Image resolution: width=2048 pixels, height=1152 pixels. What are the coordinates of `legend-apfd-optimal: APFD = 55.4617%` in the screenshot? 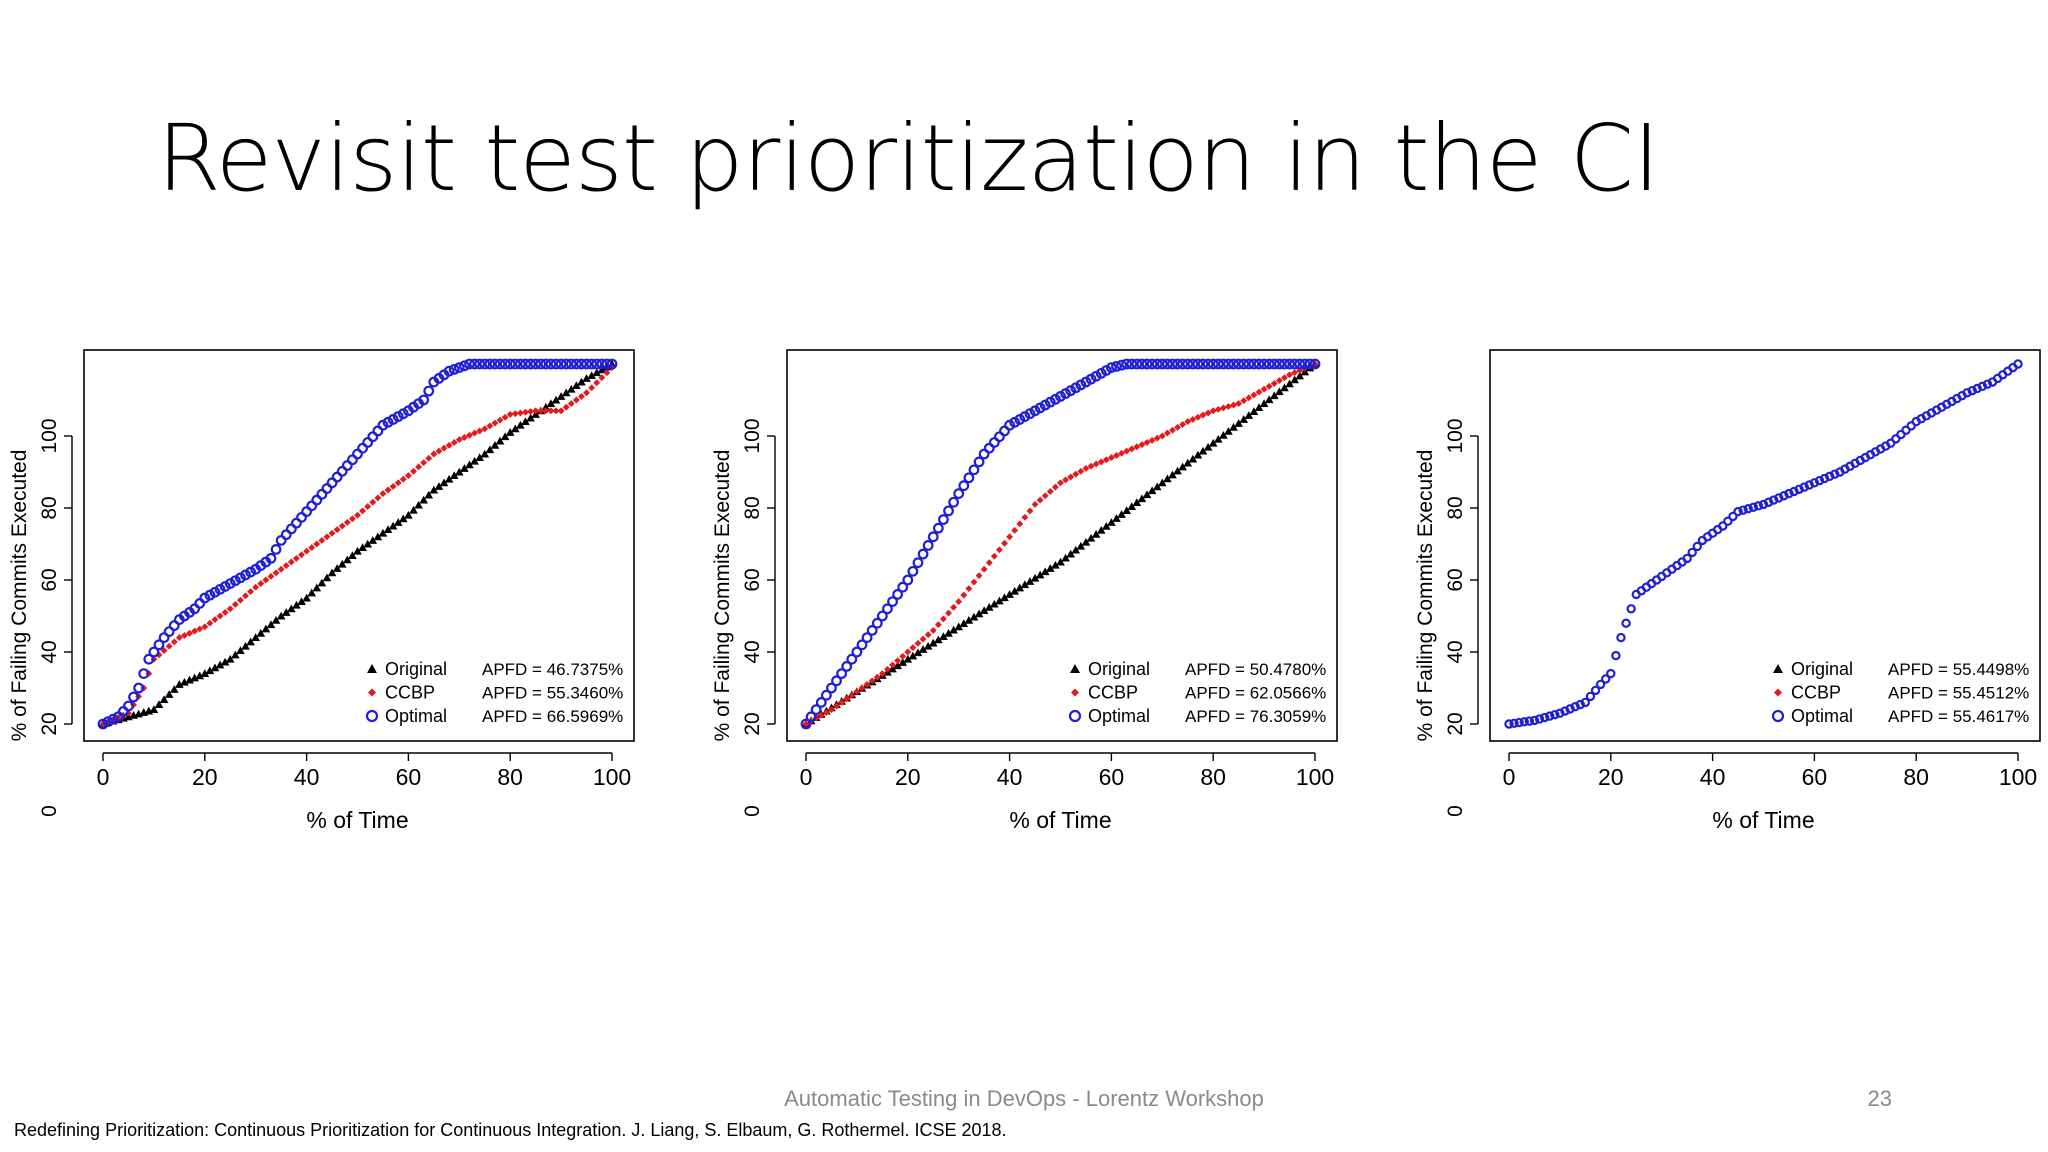 It's located at (1958, 716).